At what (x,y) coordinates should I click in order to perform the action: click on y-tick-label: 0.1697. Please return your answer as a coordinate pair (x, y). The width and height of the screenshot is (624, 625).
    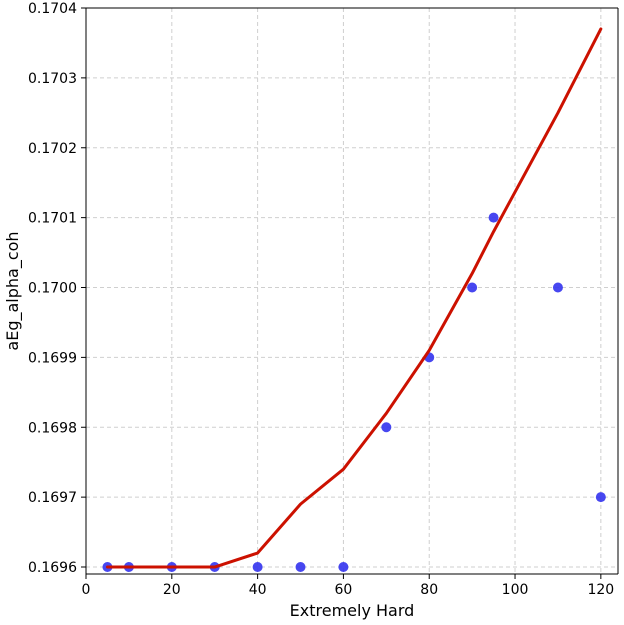
    Looking at the image, I should click on (52, 498).